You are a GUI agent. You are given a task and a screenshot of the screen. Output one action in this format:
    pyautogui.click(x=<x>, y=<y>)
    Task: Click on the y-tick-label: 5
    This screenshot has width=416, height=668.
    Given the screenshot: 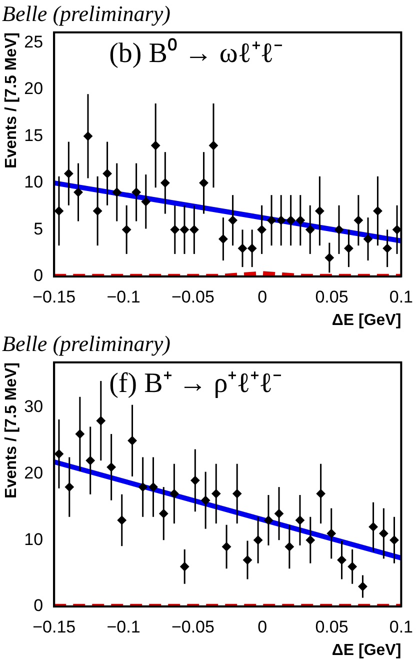 What is the action you would take?
    pyautogui.click(x=39, y=228)
    